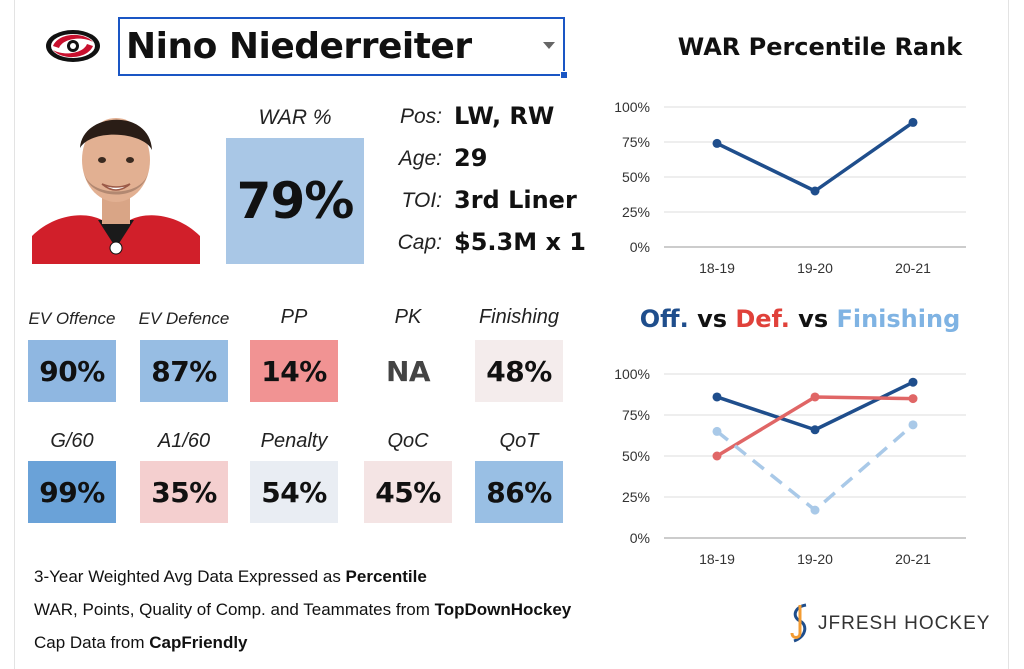 The width and height of the screenshot is (1024, 669). What do you see at coordinates (664, 319) in the screenshot?
I see `chart-2-title-part: Off.` at bounding box center [664, 319].